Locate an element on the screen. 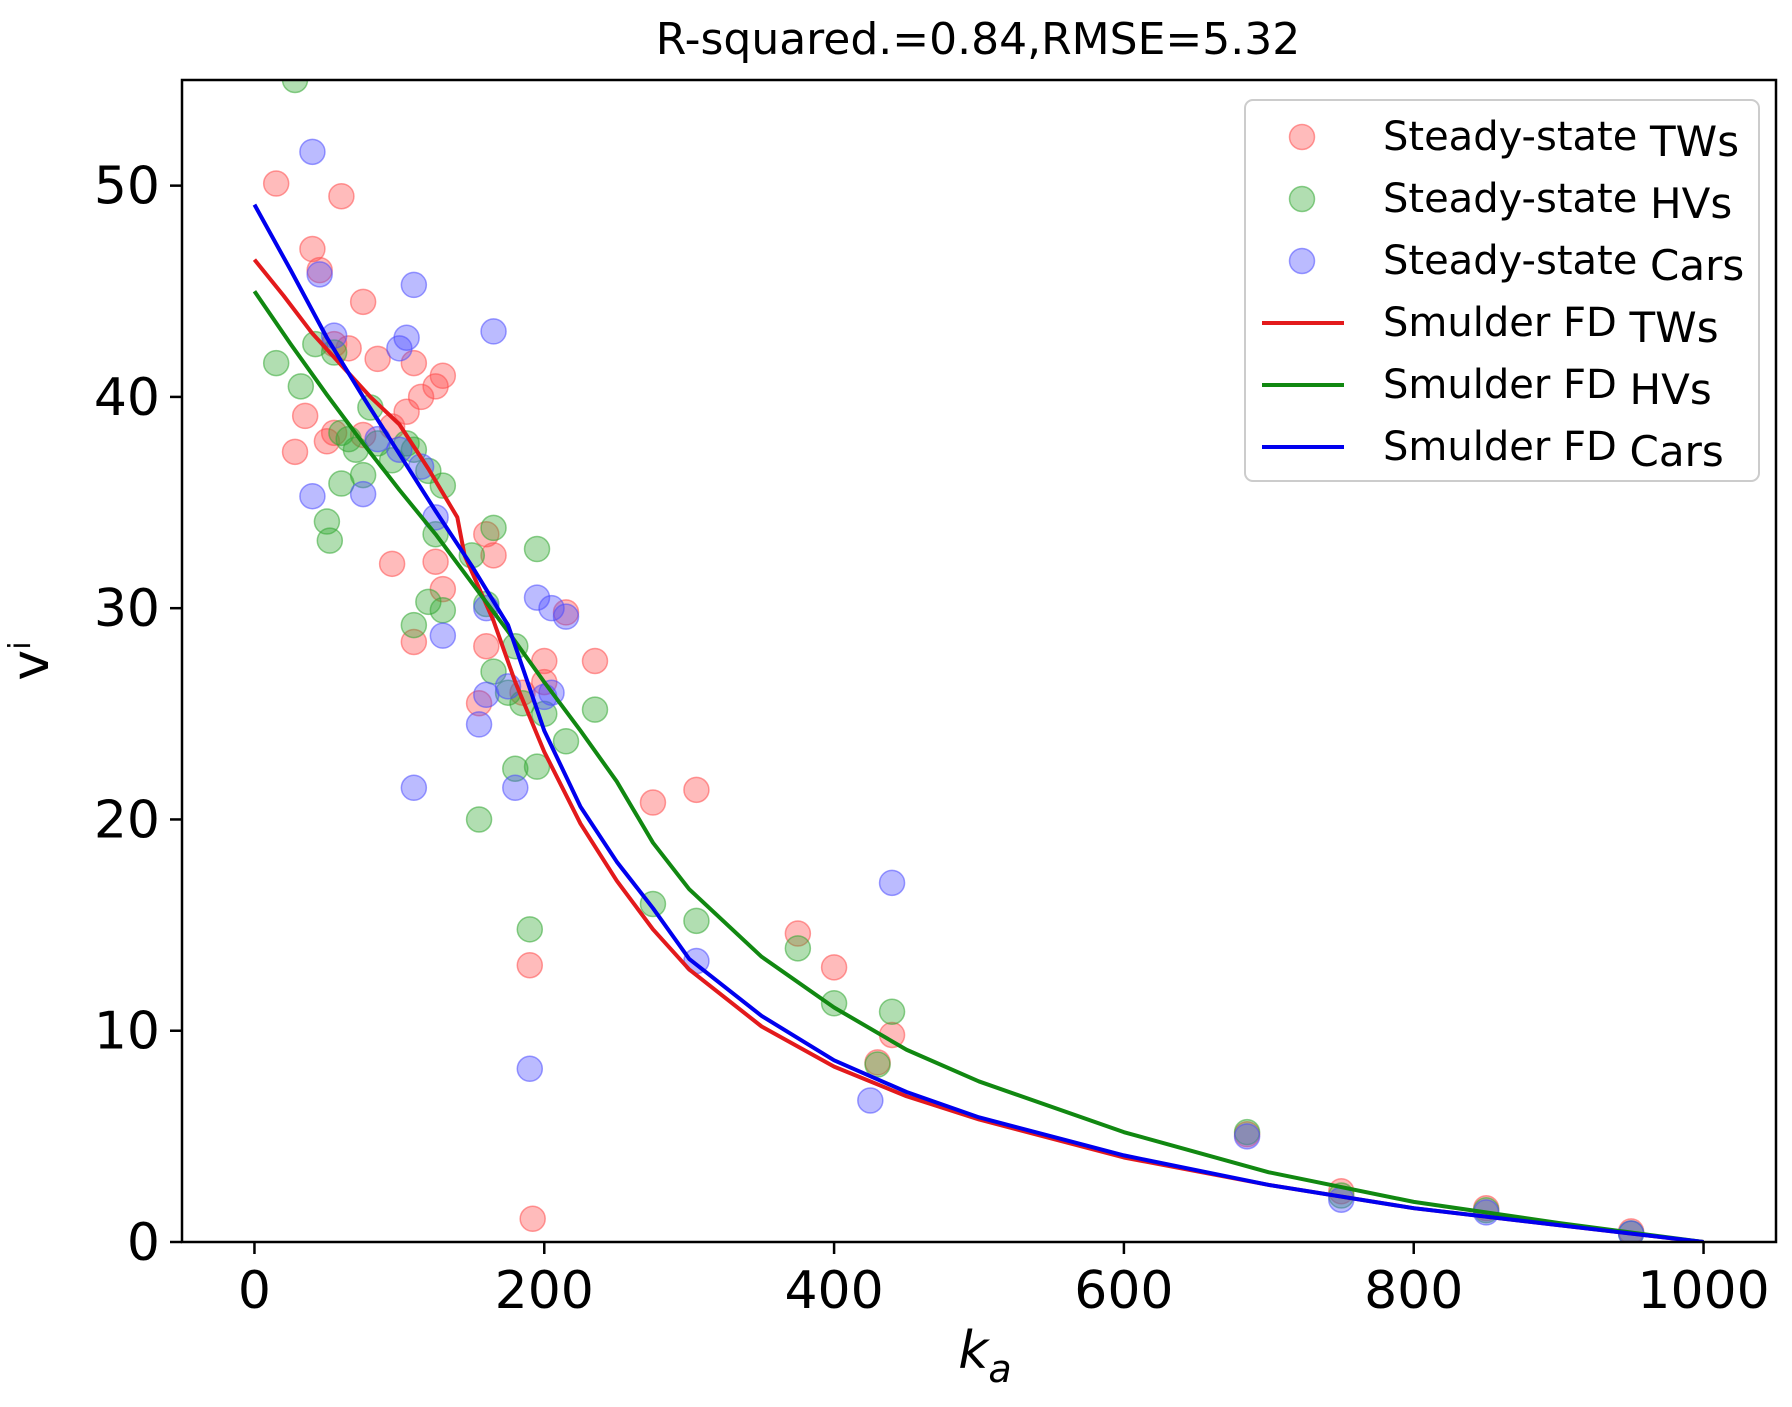 The height and width of the screenshot is (1407, 1792). legend-label-line-hvs: Smulder FD HVs is located at coordinates (1547, 388).